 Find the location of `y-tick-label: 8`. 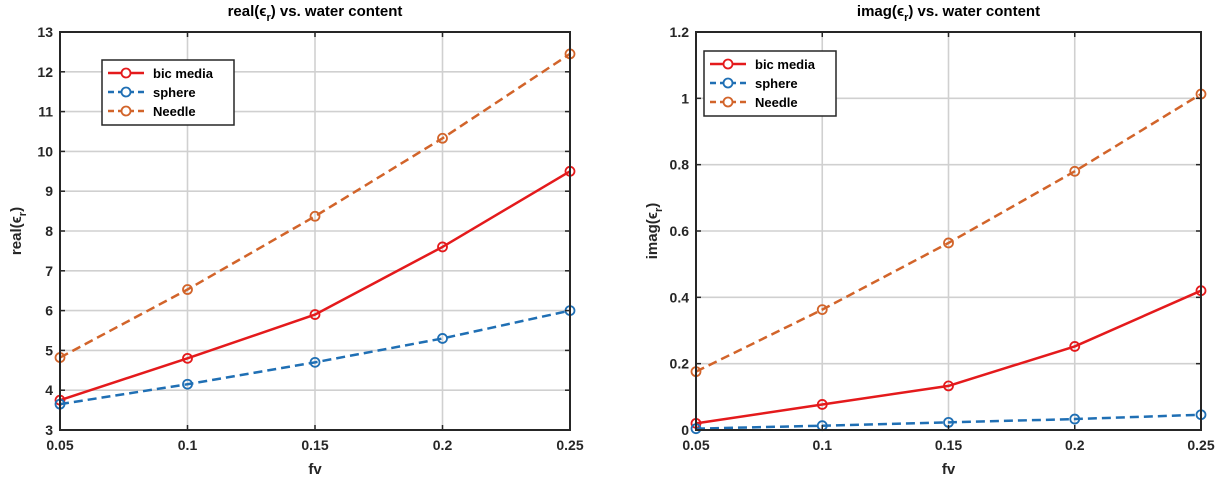

y-tick-label: 8 is located at coordinates (49, 231).